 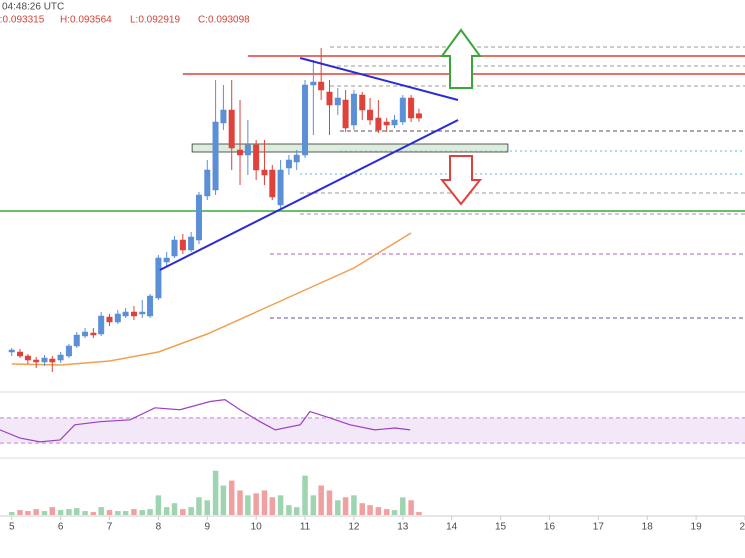 I want to click on header-open: O:0.093315, so click(x=22, y=20).